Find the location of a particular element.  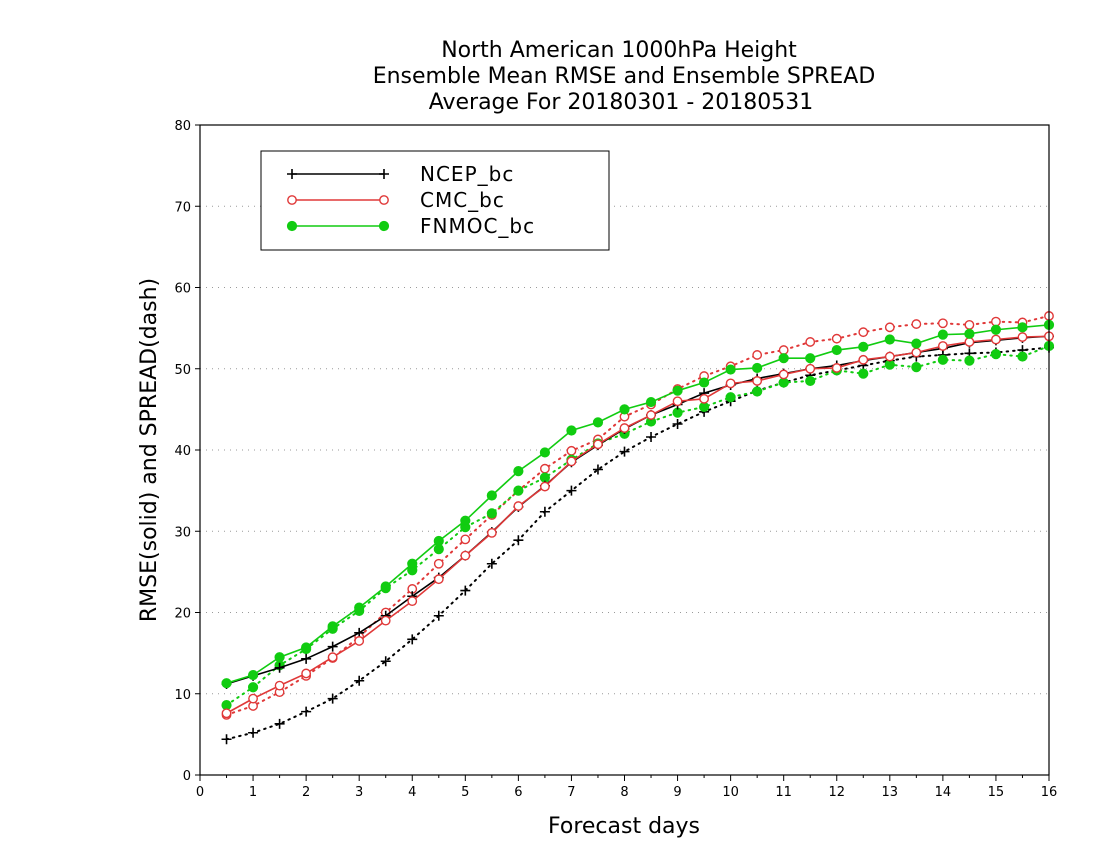

x-tick-label: 12 is located at coordinates (836, 792).